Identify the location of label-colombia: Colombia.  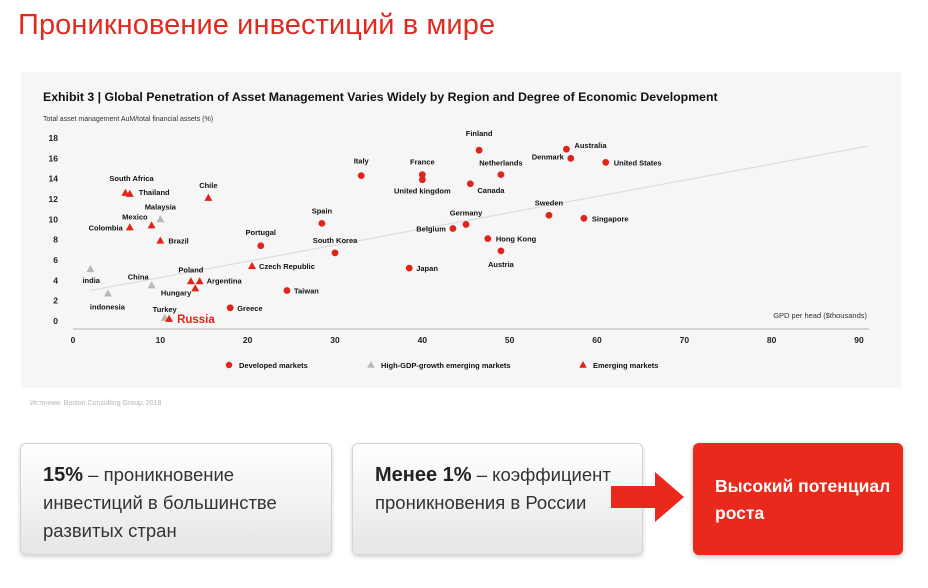
(106, 227).